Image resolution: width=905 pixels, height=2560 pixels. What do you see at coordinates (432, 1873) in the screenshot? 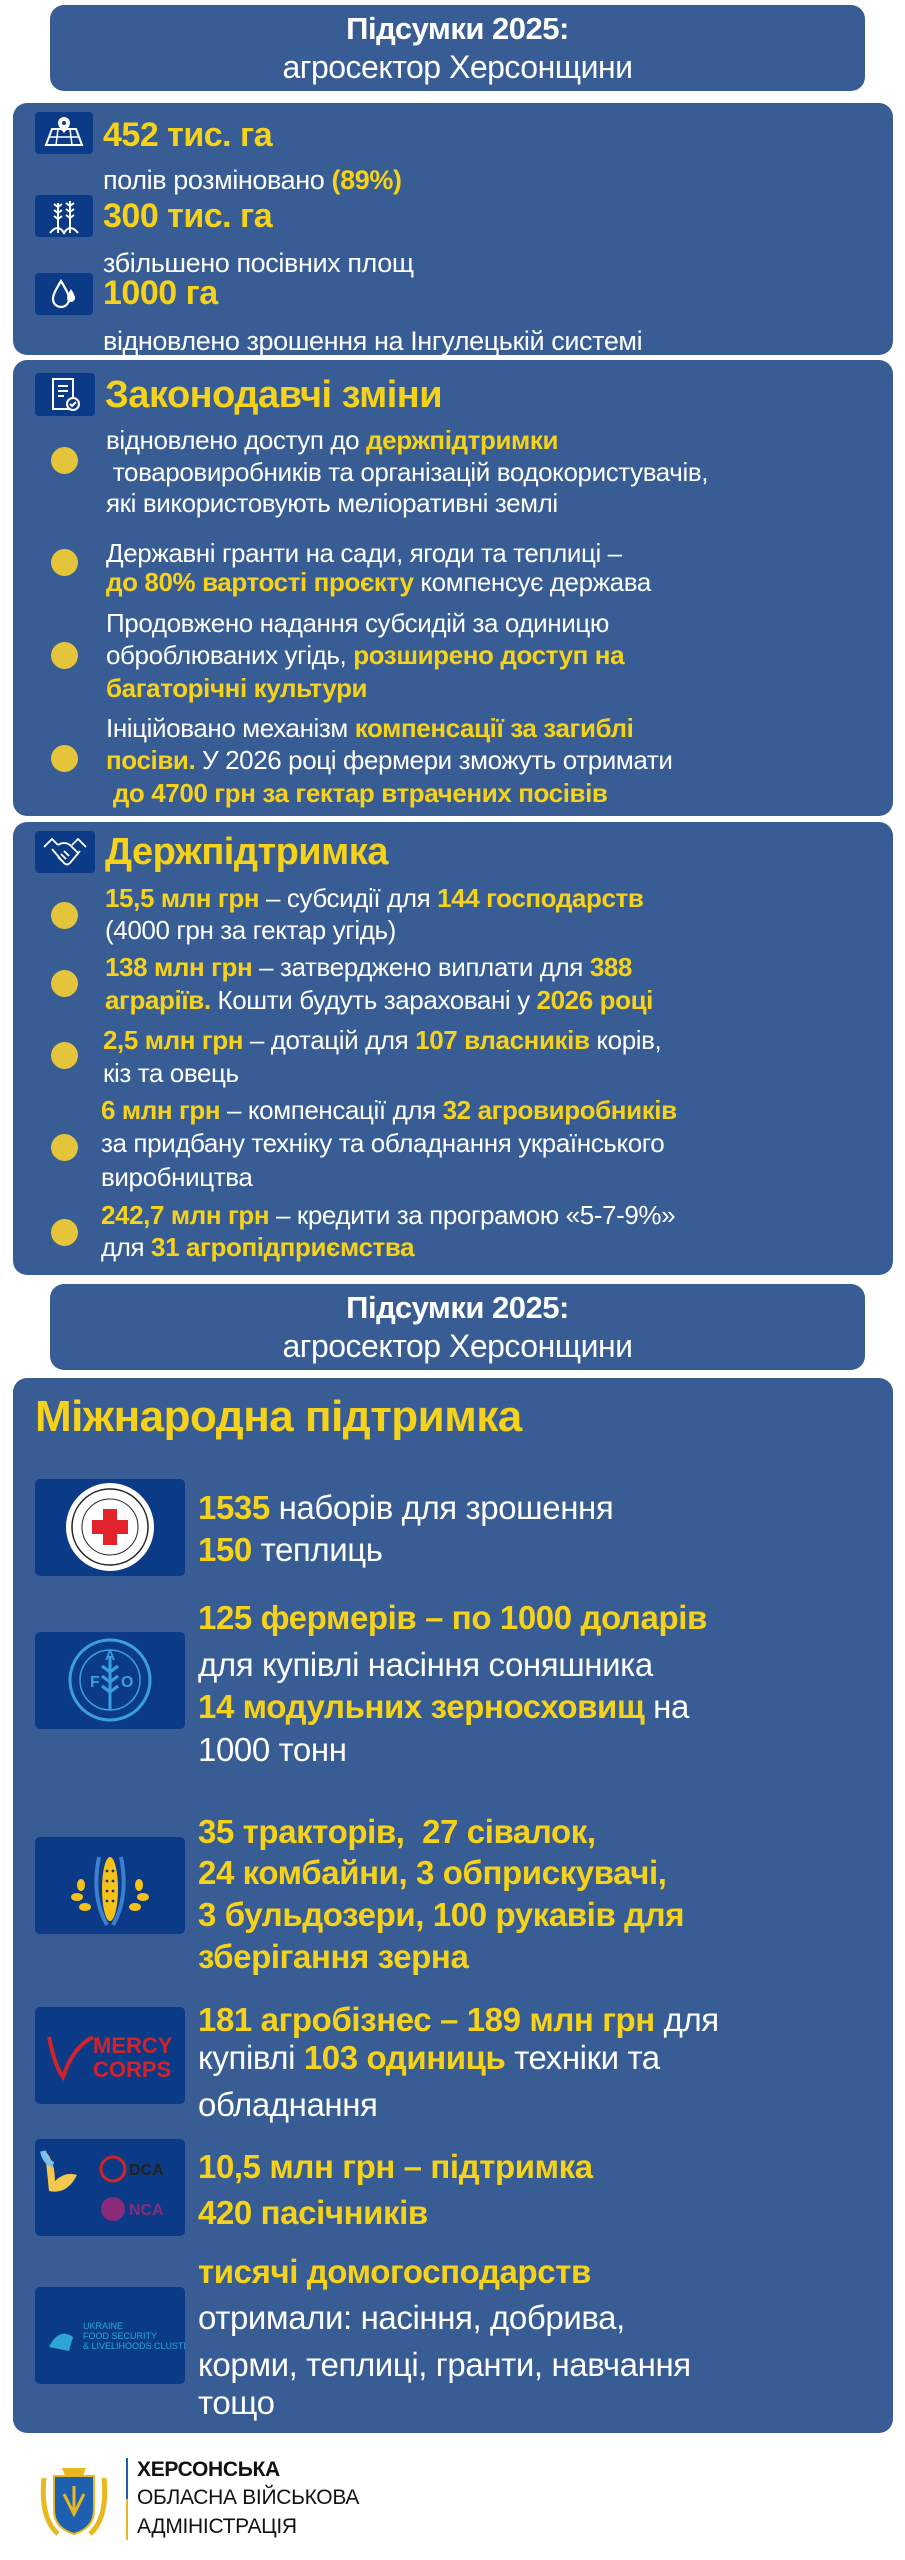
I see `text-line: 24 комбайни, 3 обприскувачі,` at bounding box center [432, 1873].